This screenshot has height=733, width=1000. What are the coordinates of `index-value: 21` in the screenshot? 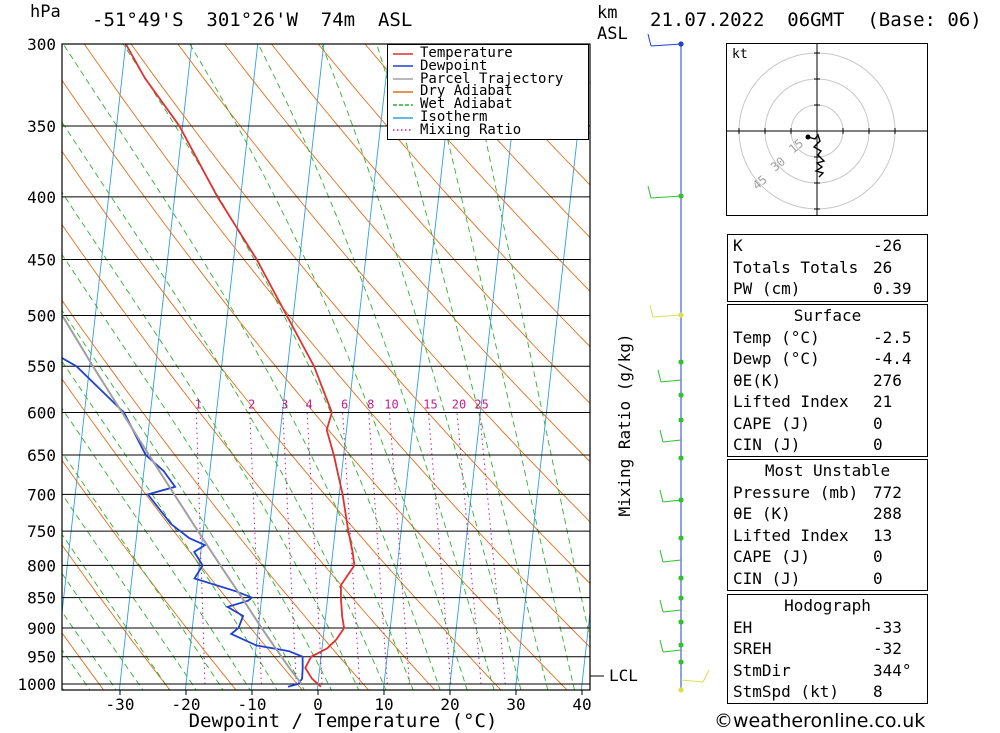 It's located at (883, 401).